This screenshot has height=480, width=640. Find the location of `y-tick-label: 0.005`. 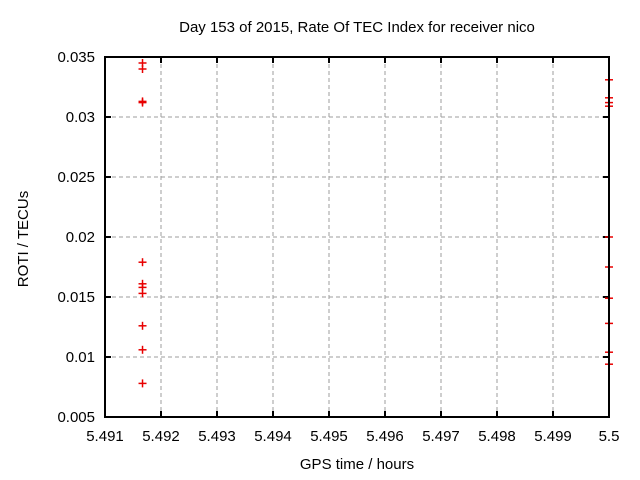

y-tick-label: 0.005 is located at coordinates (76, 417).